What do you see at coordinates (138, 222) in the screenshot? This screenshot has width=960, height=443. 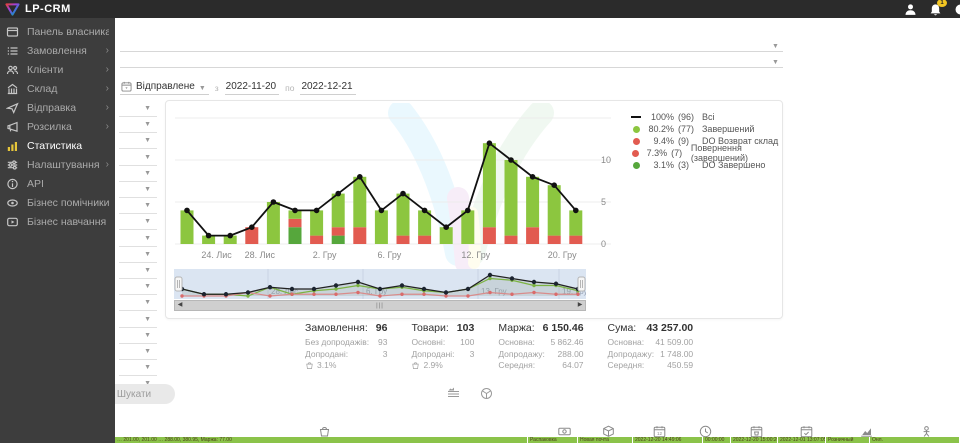 I see `side-filter-select-8: ▼` at bounding box center [138, 222].